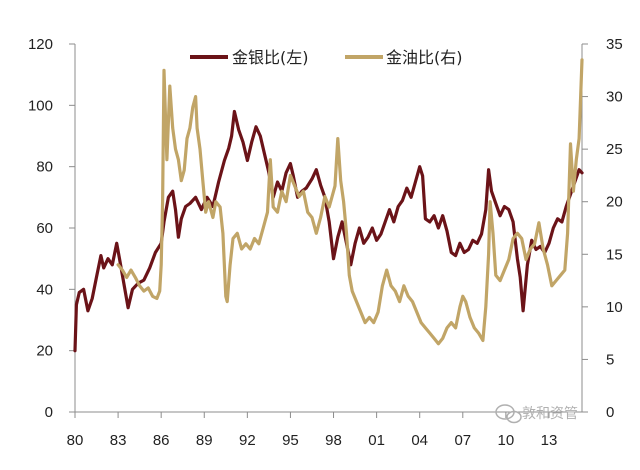  Describe the element at coordinates (614, 307) in the screenshot. I see `right-tick-label: 10` at that location.